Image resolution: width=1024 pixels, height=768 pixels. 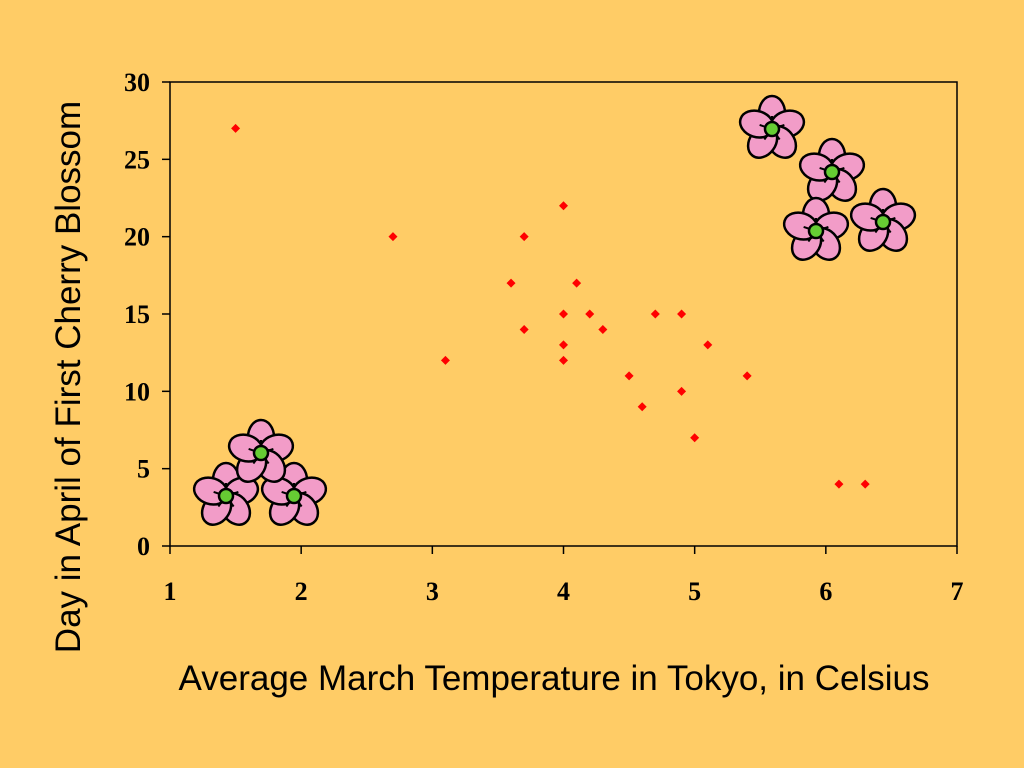 What do you see at coordinates (432, 591) in the screenshot?
I see `x-tick-label: 3` at bounding box center [432, 591].